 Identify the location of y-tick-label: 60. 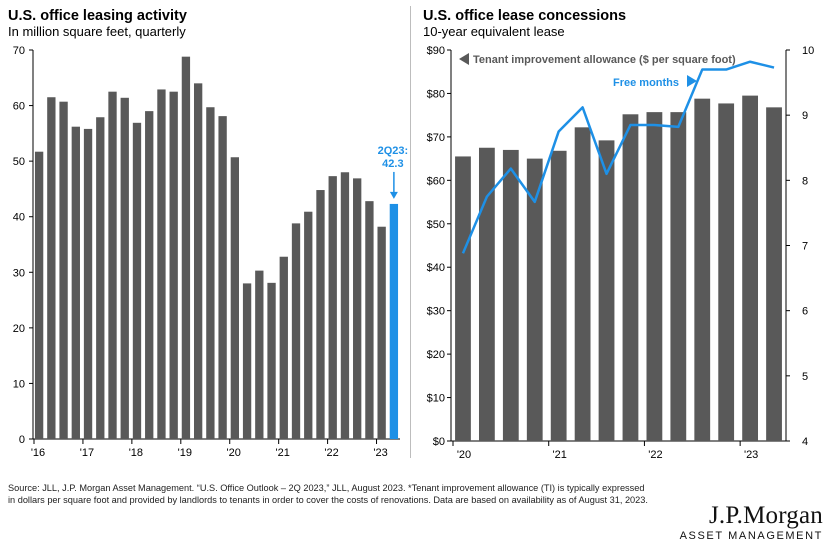
(19, 107).